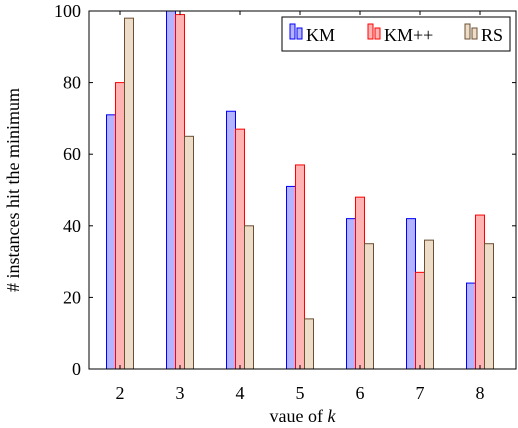  Describe the element at coordinates (480, 292) in the screenshot. I see `bar-kmpp-k8` at that location.